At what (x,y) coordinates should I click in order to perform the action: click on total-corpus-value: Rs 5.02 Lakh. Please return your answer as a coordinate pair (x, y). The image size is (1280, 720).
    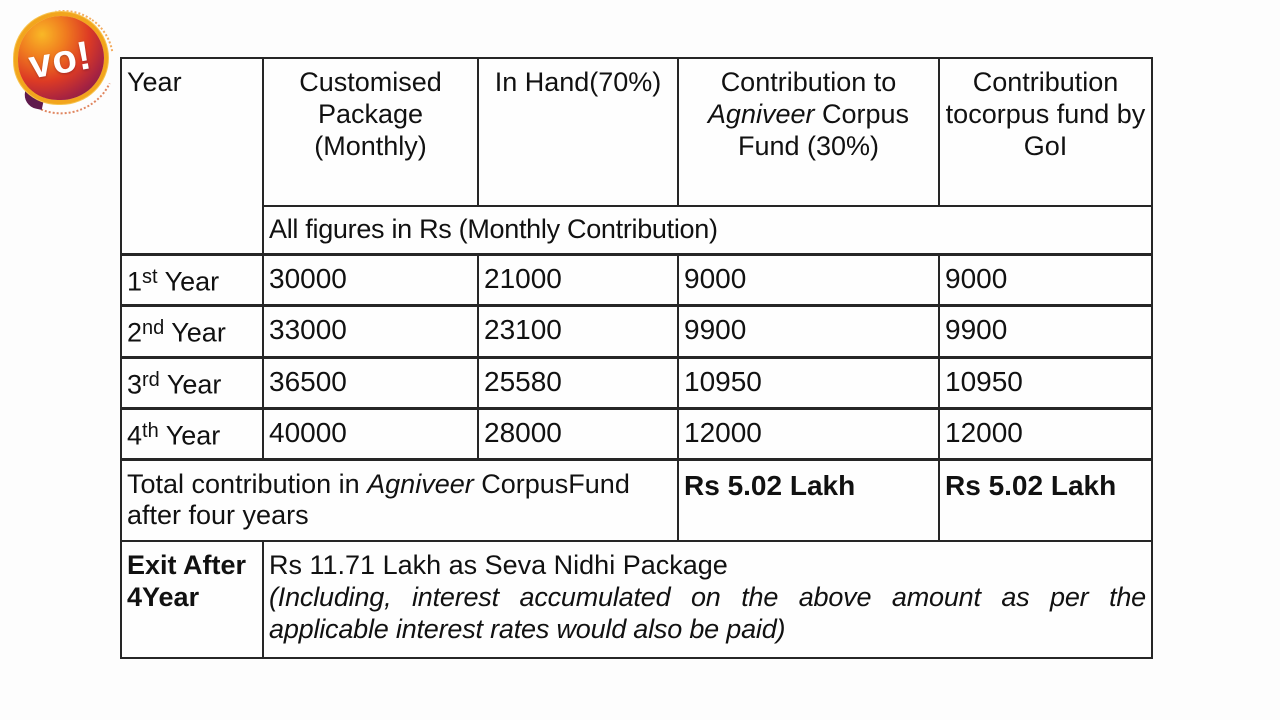
    Looking at the image, I should click on (808, 500).